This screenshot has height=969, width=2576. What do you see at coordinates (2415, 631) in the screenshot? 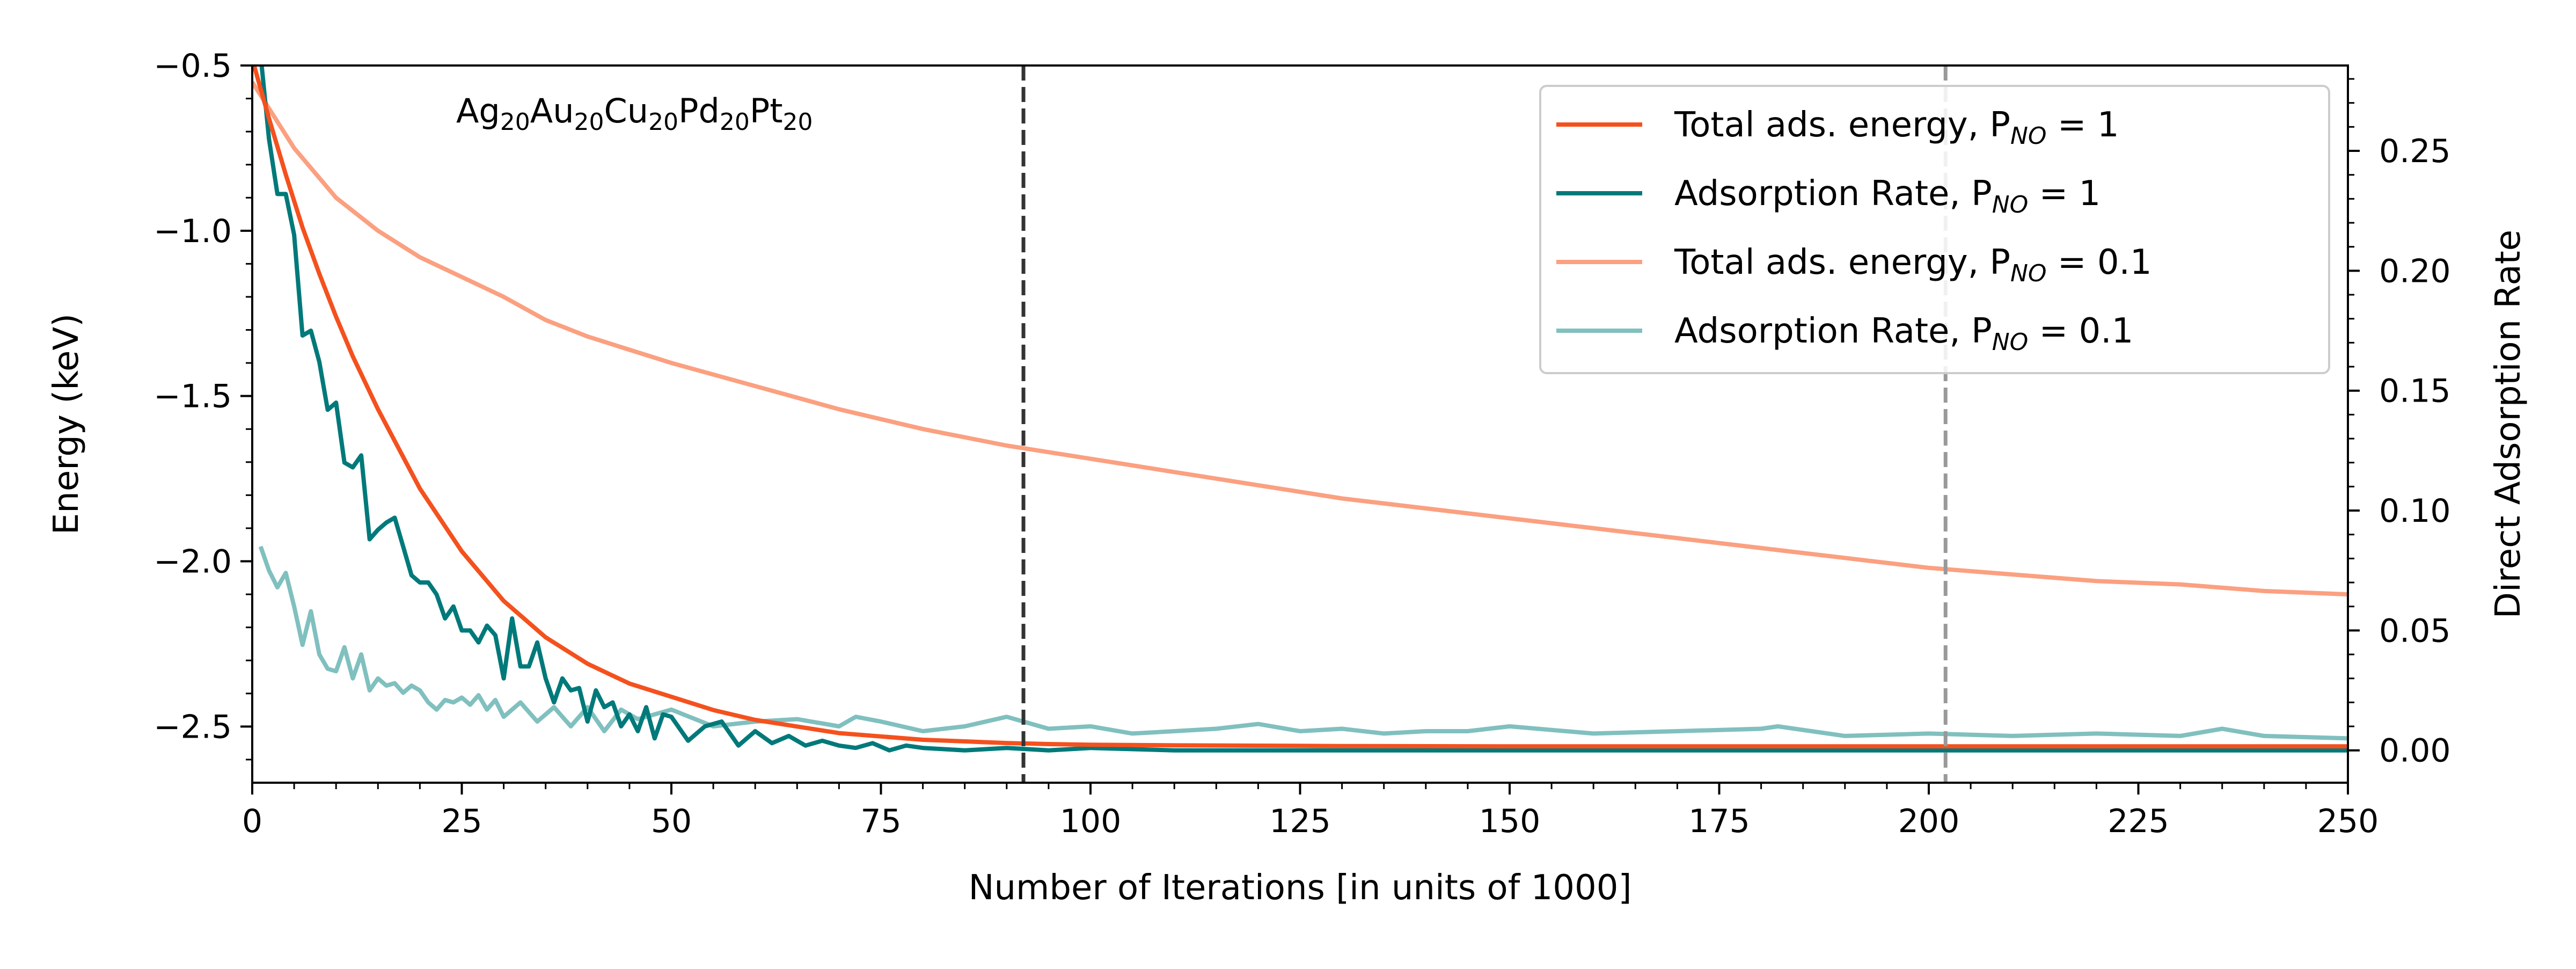
I see `y-right-tick-label: 0.05` at bounding box center [2415, 631].